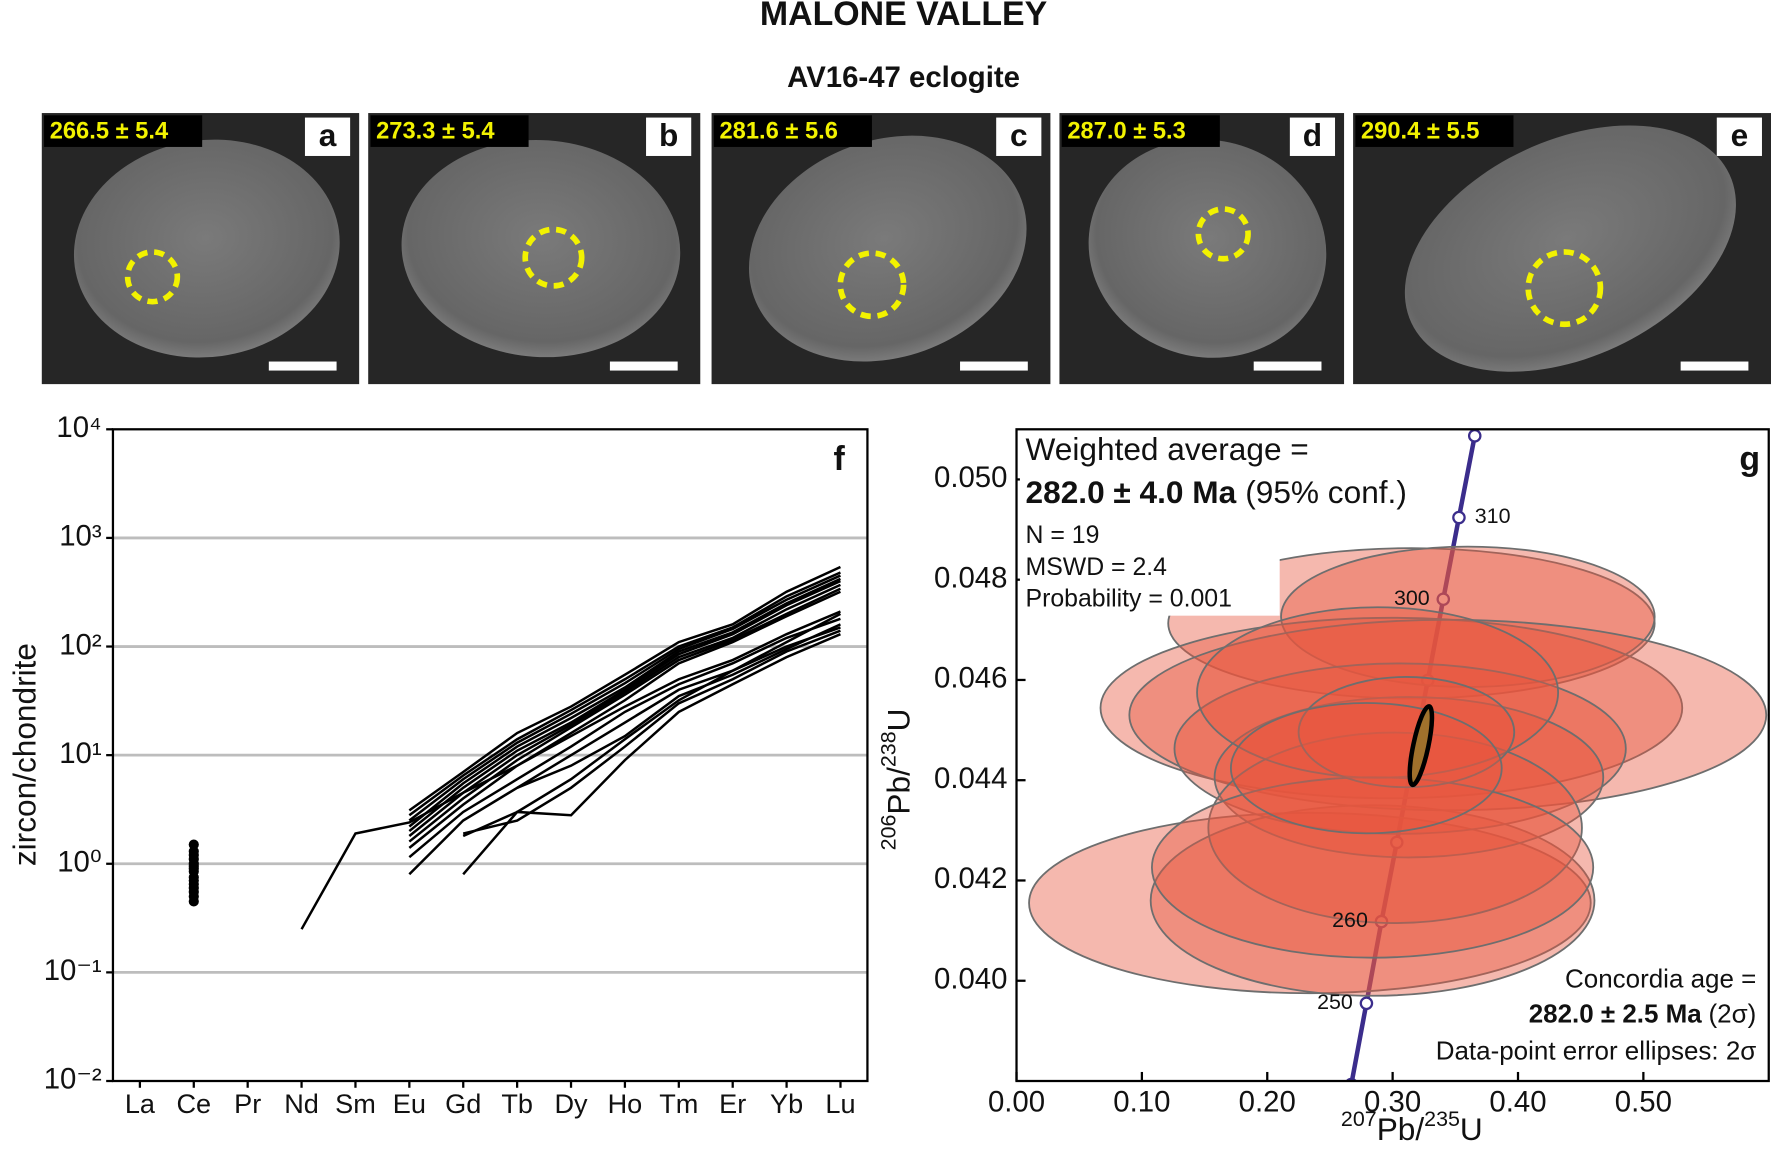 The image size is (1771, 1150). I want to click on y-axis-label: zircon/chondrite, so click(24, 754).